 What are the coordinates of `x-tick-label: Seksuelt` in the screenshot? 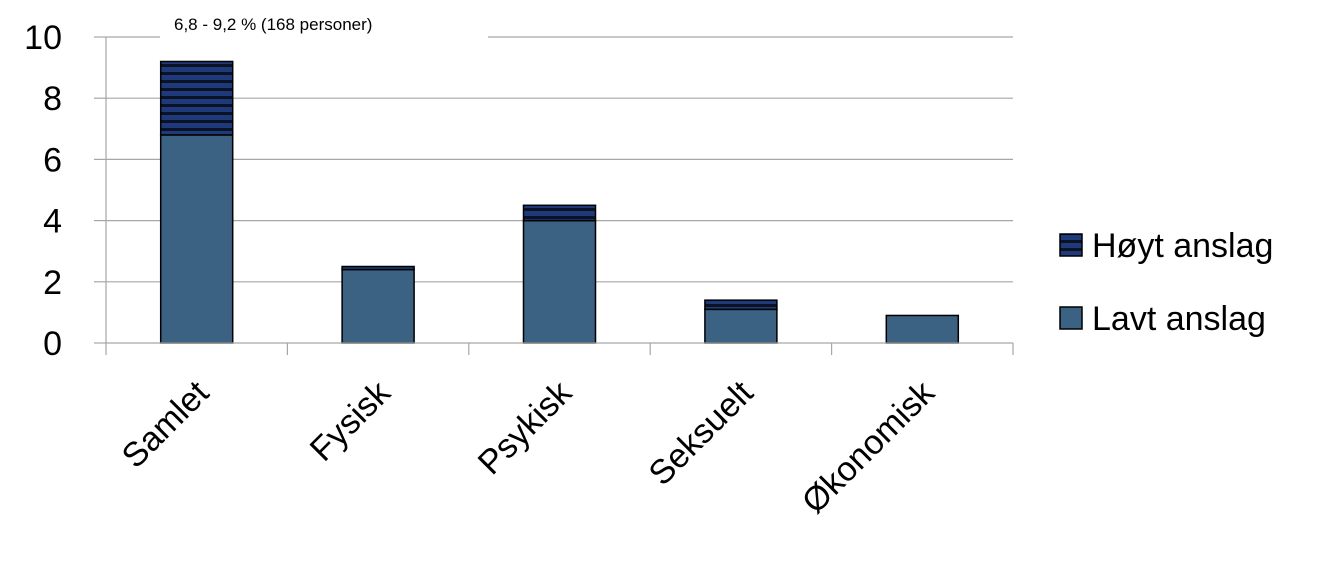 It's located at (700, 432).